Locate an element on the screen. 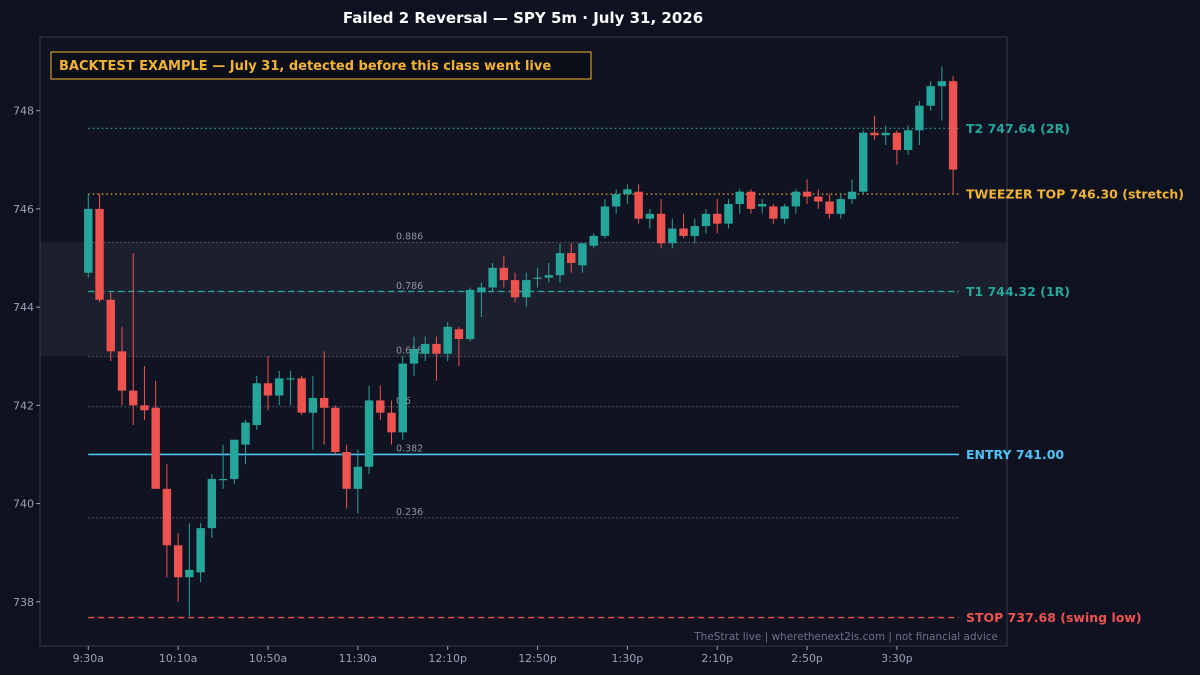  zone-layer is located at coordinates (523, 299).